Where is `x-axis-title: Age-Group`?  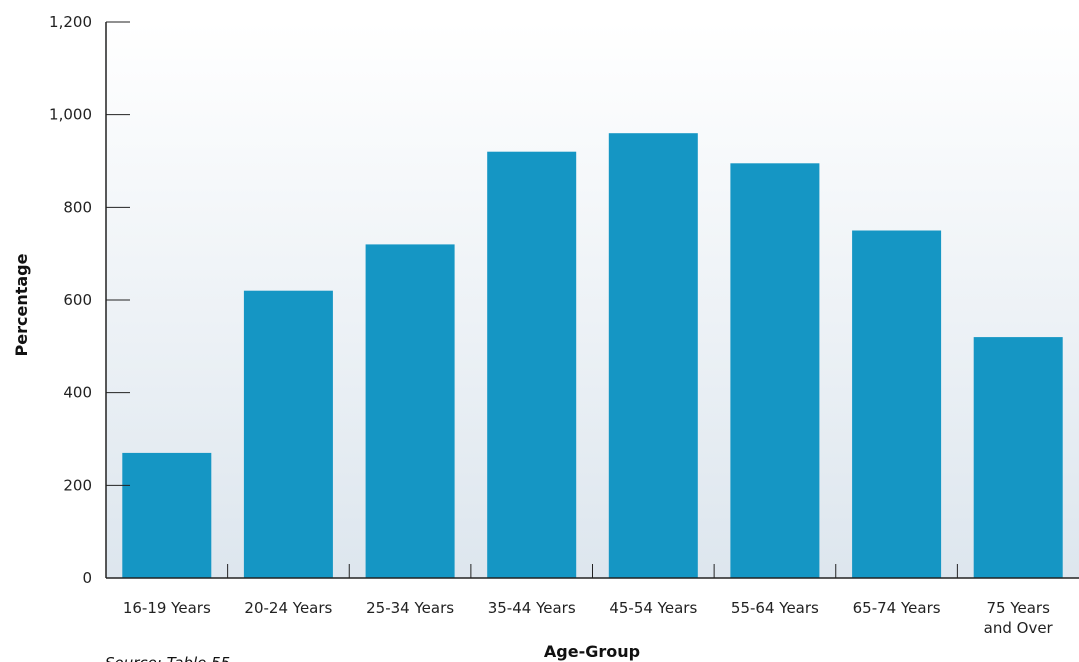
x-axis-title: Age-Group is located at coordinates (592, 651).